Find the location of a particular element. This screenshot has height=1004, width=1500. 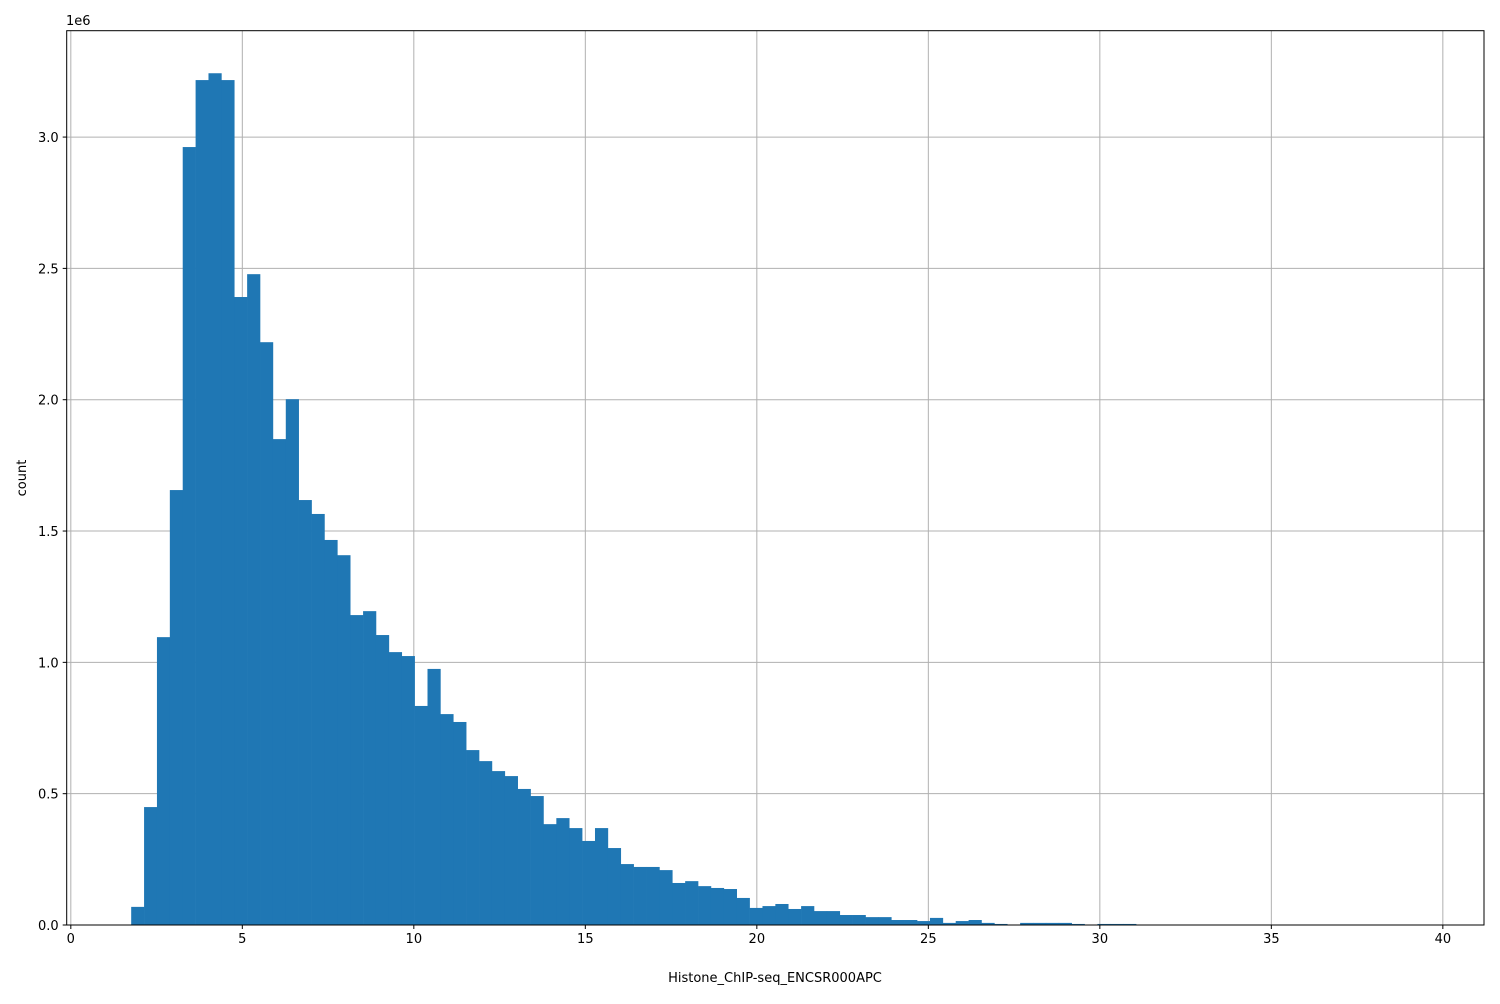

x-axis-ticks: 0 5 10 15 20 25 30 35 40 is located at coordinates (759, 936).